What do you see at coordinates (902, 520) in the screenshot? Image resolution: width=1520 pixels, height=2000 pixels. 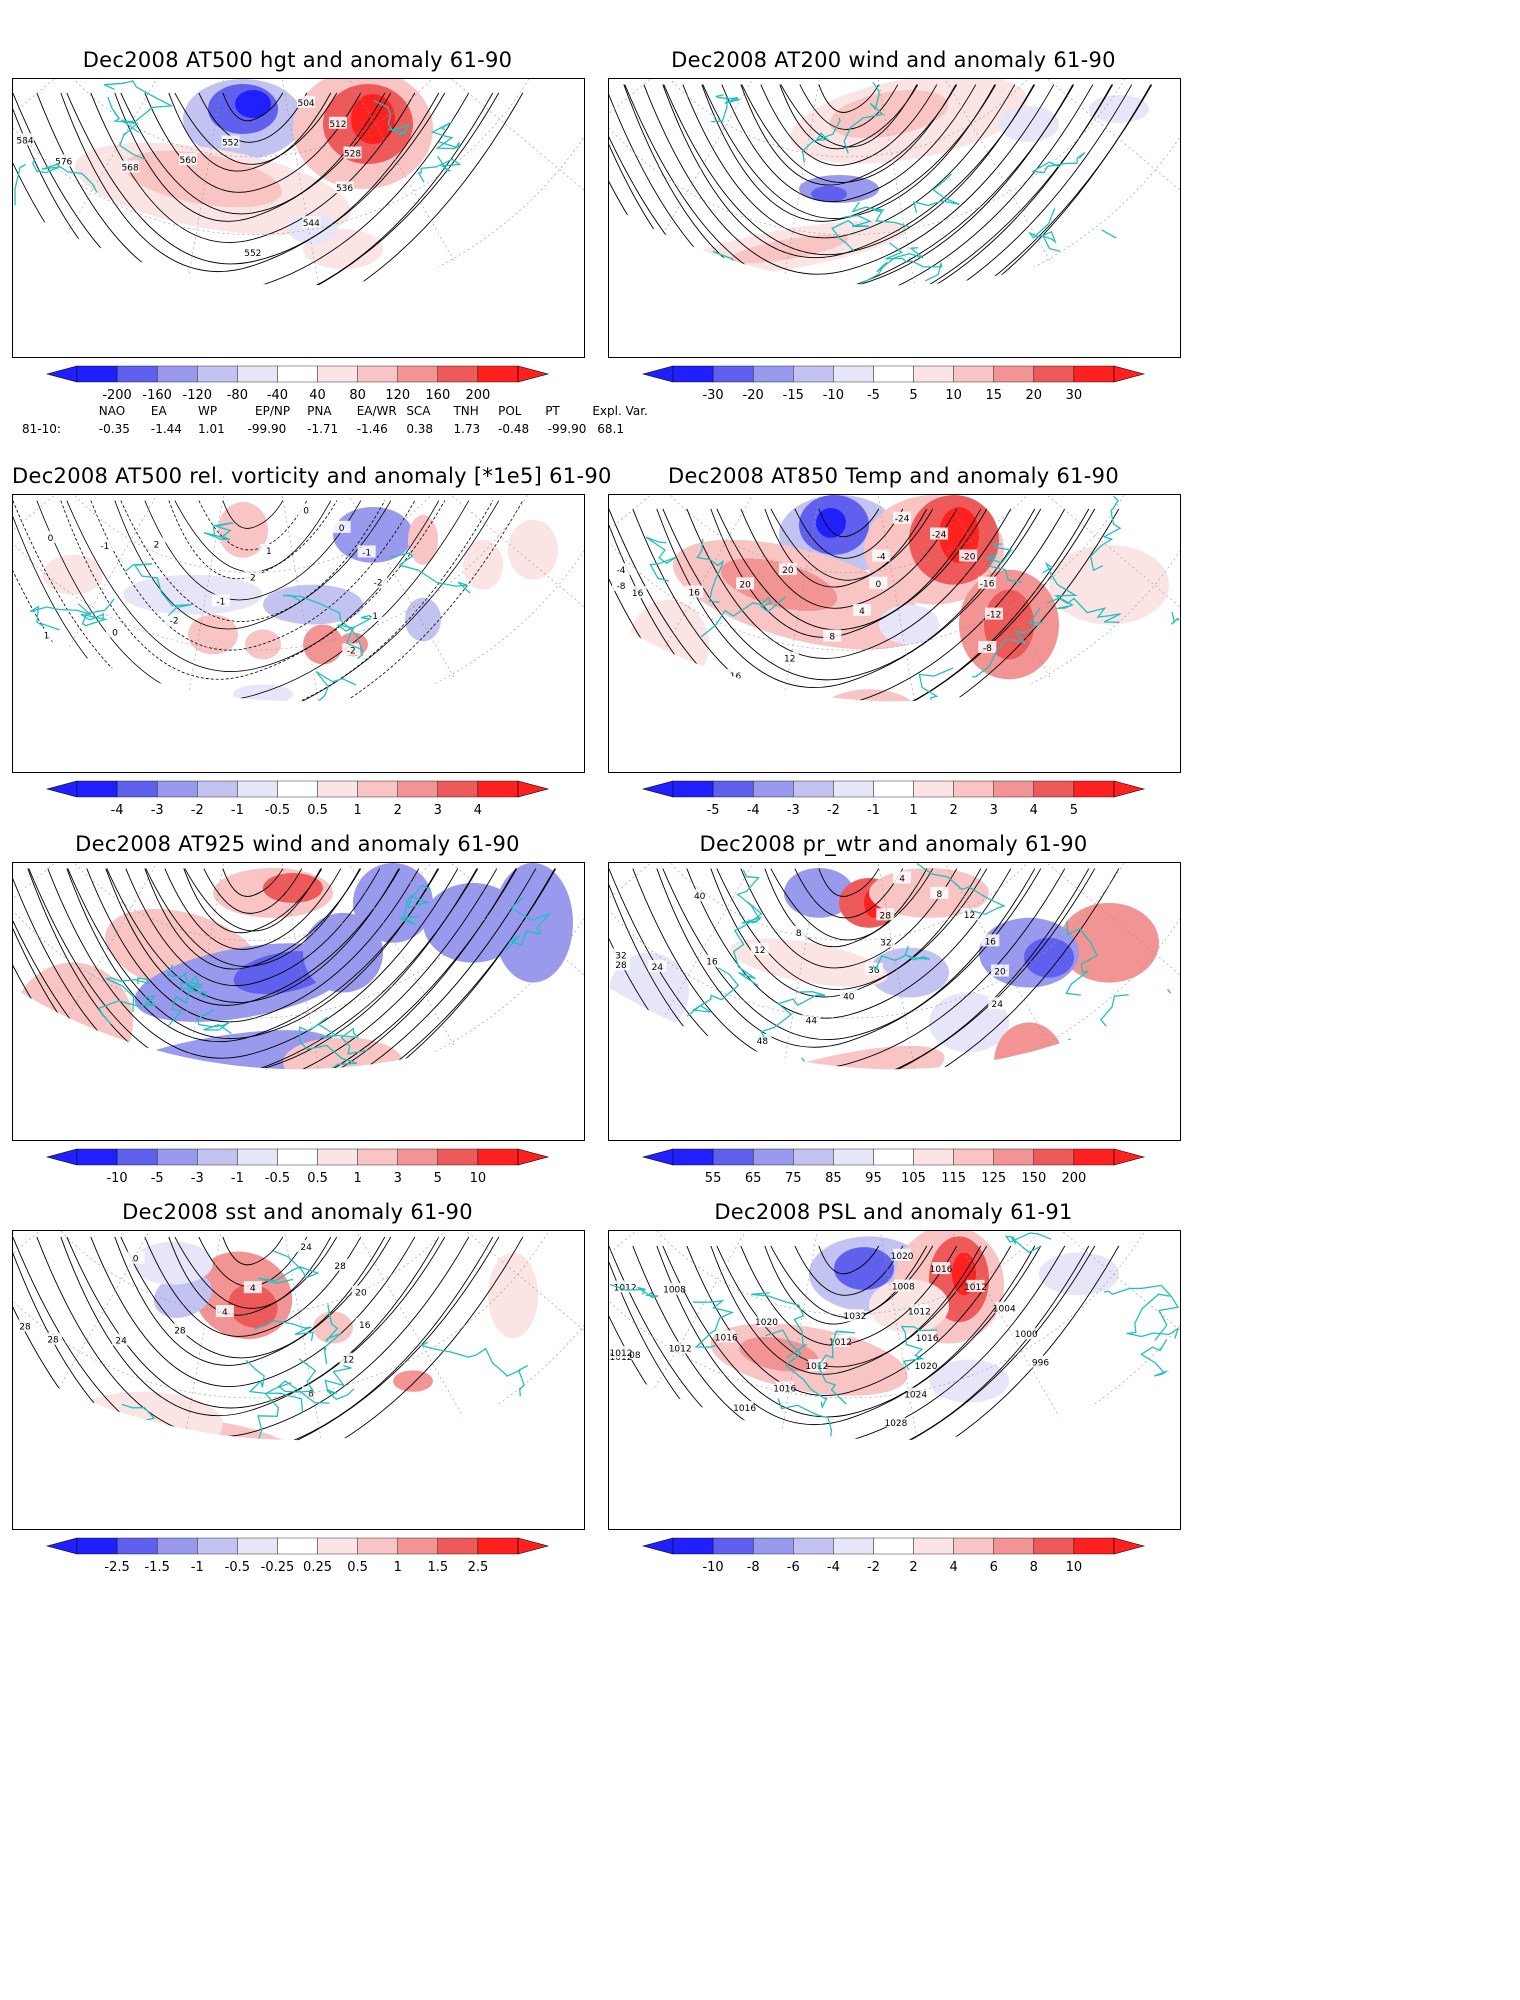 I see `contour-label: -24` at bounding box center [902, 520].